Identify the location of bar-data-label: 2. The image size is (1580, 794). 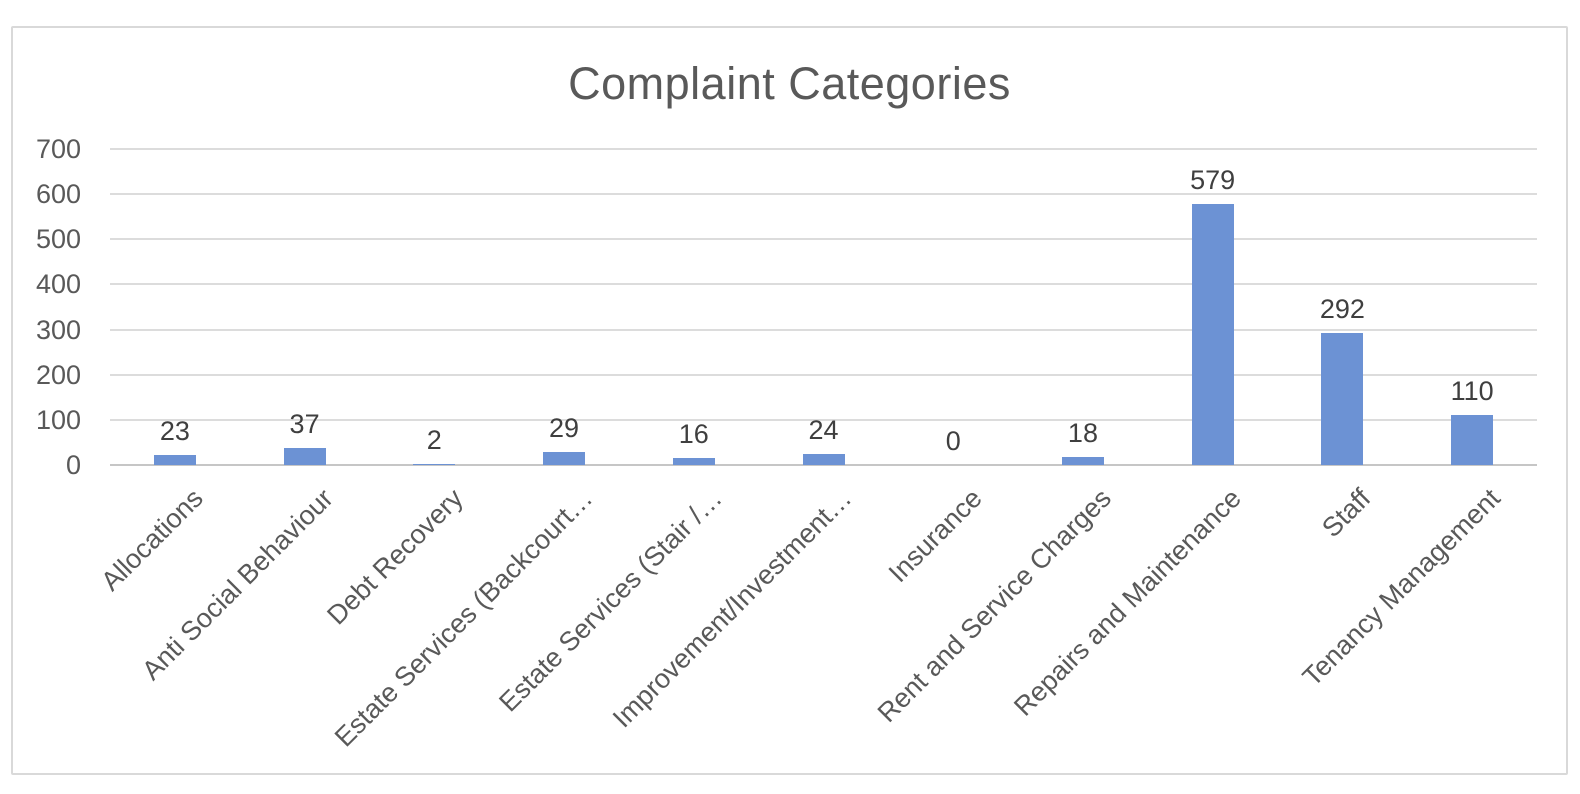
(434, 440).